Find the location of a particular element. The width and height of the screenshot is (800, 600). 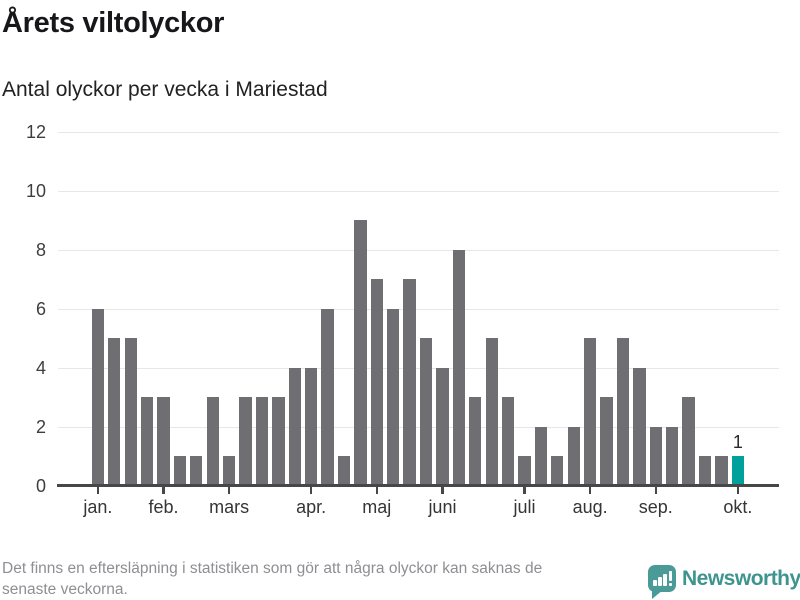

y-tick-label-4: 4 is located at coordinates (40, 367).